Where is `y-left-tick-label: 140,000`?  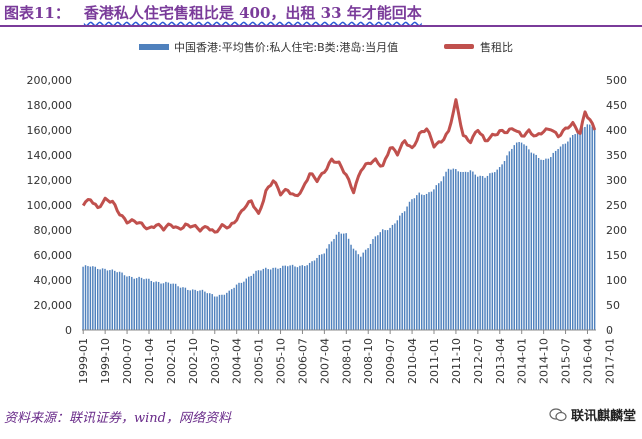
y-left-tick-label: 140,000 is located at coordinates (50, 155).